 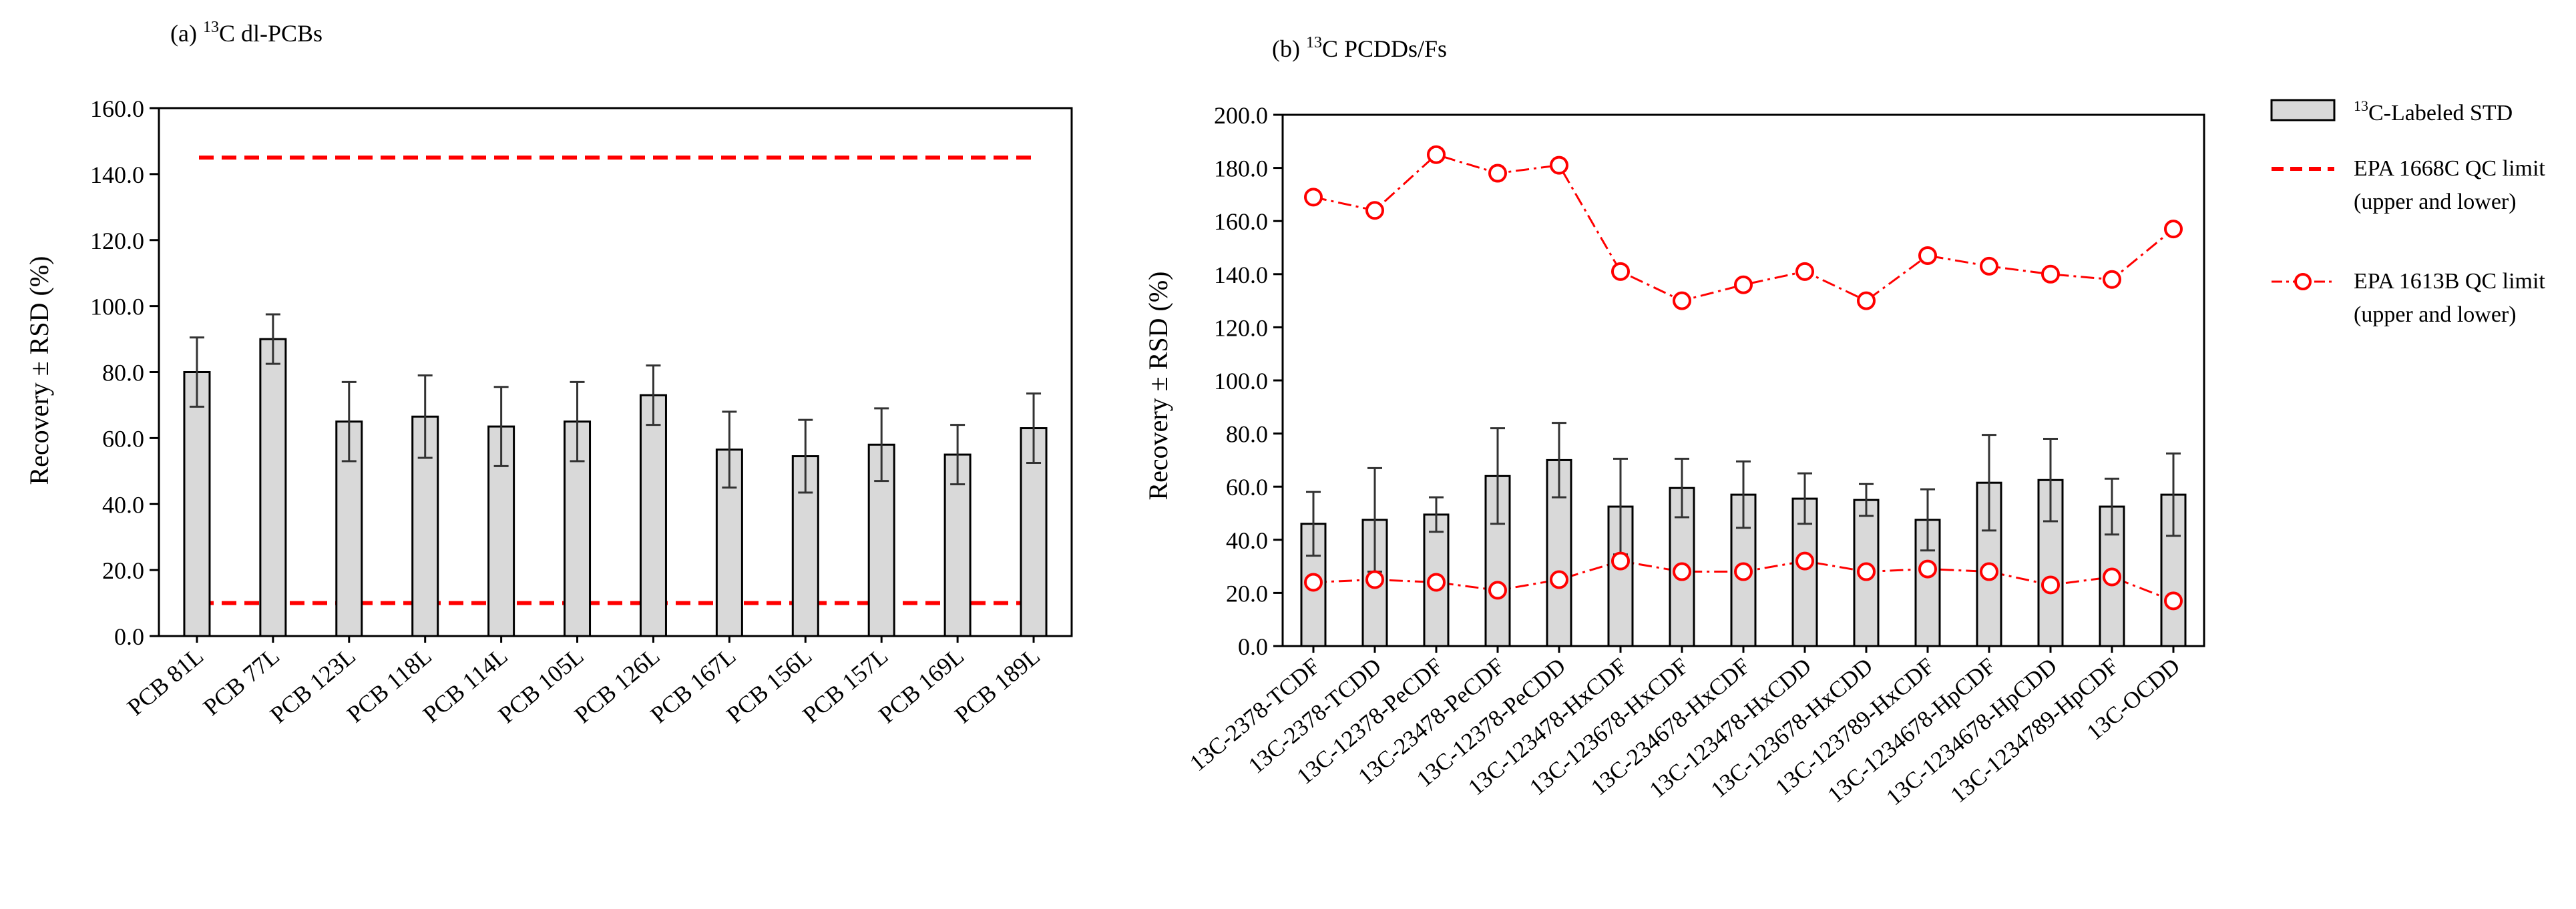 I want to click on a-xtick-label: PCB 105L, so click(x=541, y=685).